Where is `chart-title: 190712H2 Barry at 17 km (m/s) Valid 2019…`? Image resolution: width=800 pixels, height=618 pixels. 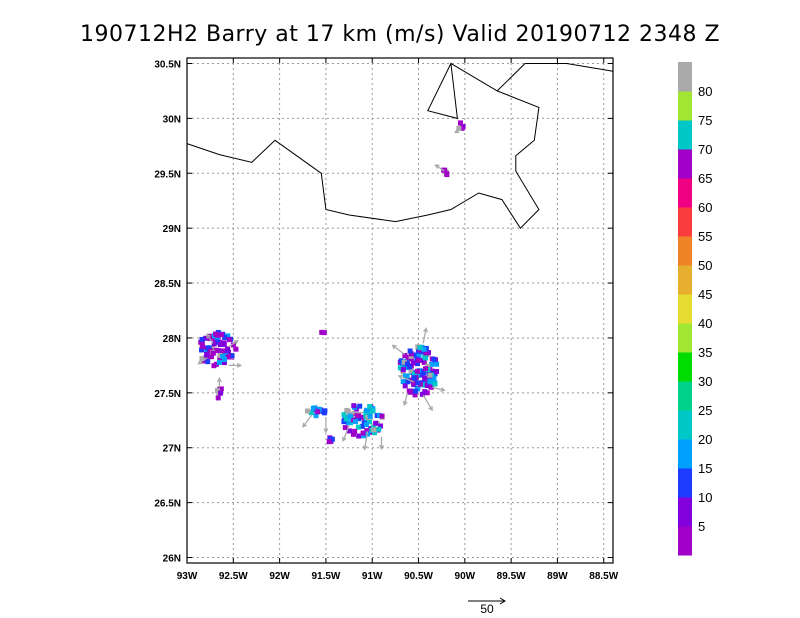
chart-title: 190712H2 Barry at 17 km (m/s) Valid 2019… is located at coordinates (400, 34).